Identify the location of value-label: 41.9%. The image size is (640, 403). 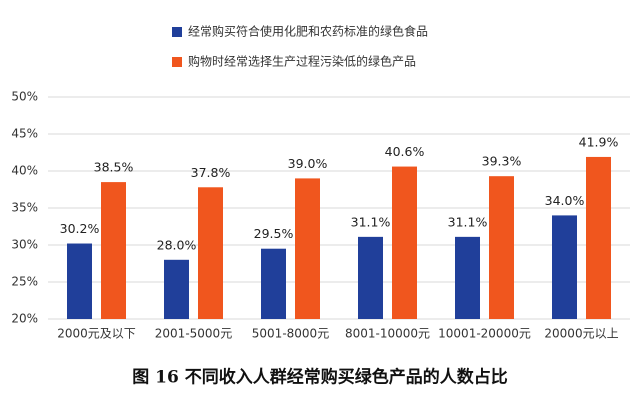
(599, 141).